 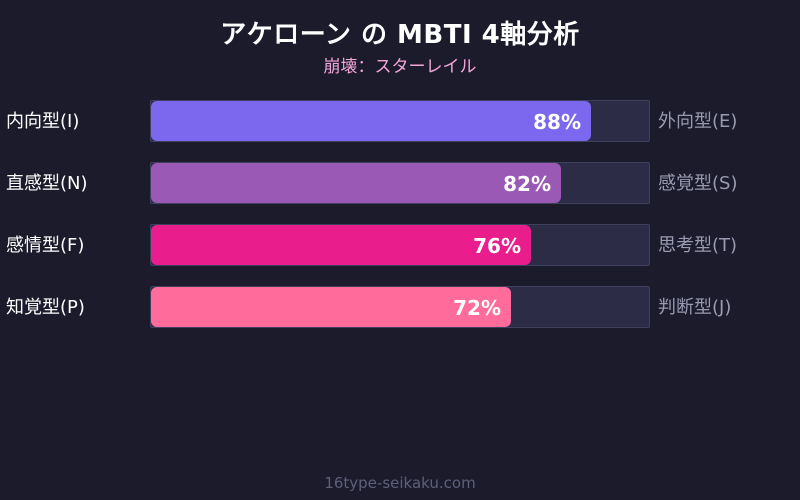 I want to click on bar-fill: 82%, so click(x=356, y=183).